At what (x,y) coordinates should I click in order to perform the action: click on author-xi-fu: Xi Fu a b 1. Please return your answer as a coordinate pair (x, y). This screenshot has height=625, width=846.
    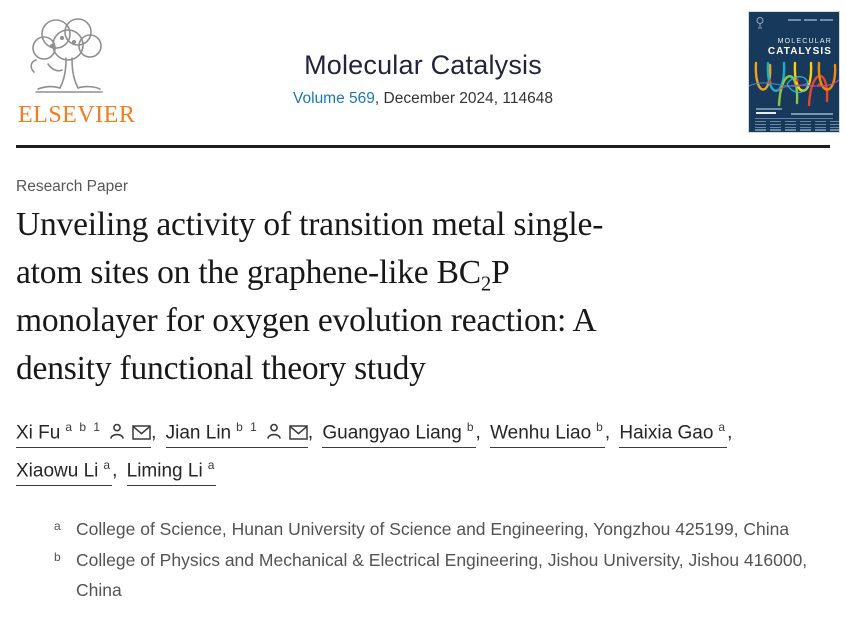
    Looking at the image, I should click on (84, 433).